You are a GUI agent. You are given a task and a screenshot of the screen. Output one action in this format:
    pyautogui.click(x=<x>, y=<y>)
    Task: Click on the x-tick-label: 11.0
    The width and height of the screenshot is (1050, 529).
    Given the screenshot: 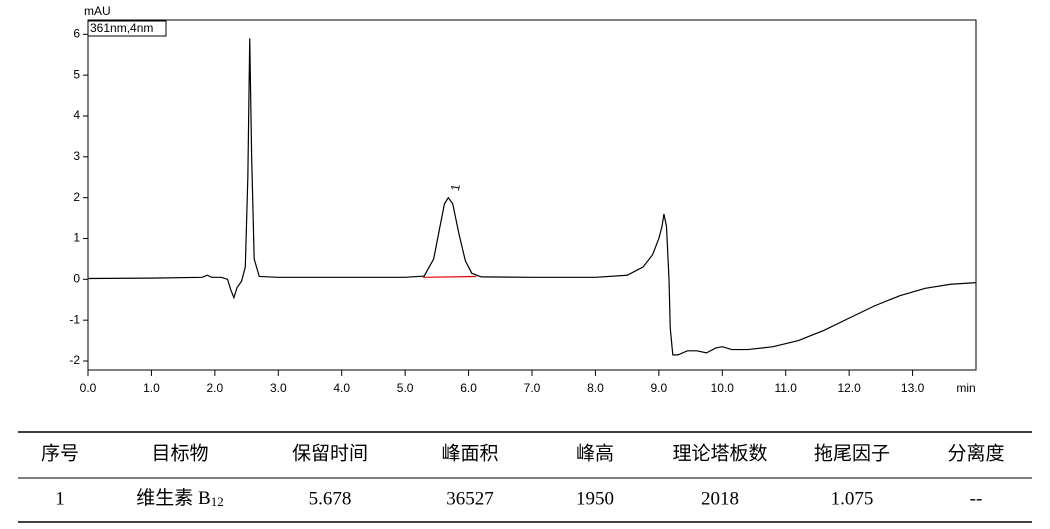 What is the action you would take?
    pyautogui.click(x=785, y=388)
    